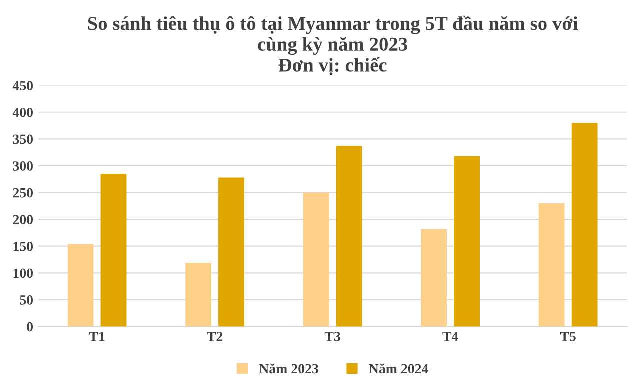 This screenshot has width=640, height=389. I want to click on y-tick-label: 350, so click(23, 139).